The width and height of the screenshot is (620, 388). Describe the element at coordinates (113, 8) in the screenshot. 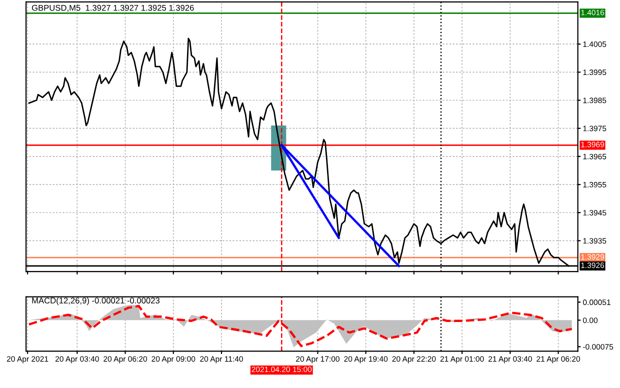

I see `chart-title: GBPUSD,M5 1.3927 1.3927 1.3925 1.3926` at that location.